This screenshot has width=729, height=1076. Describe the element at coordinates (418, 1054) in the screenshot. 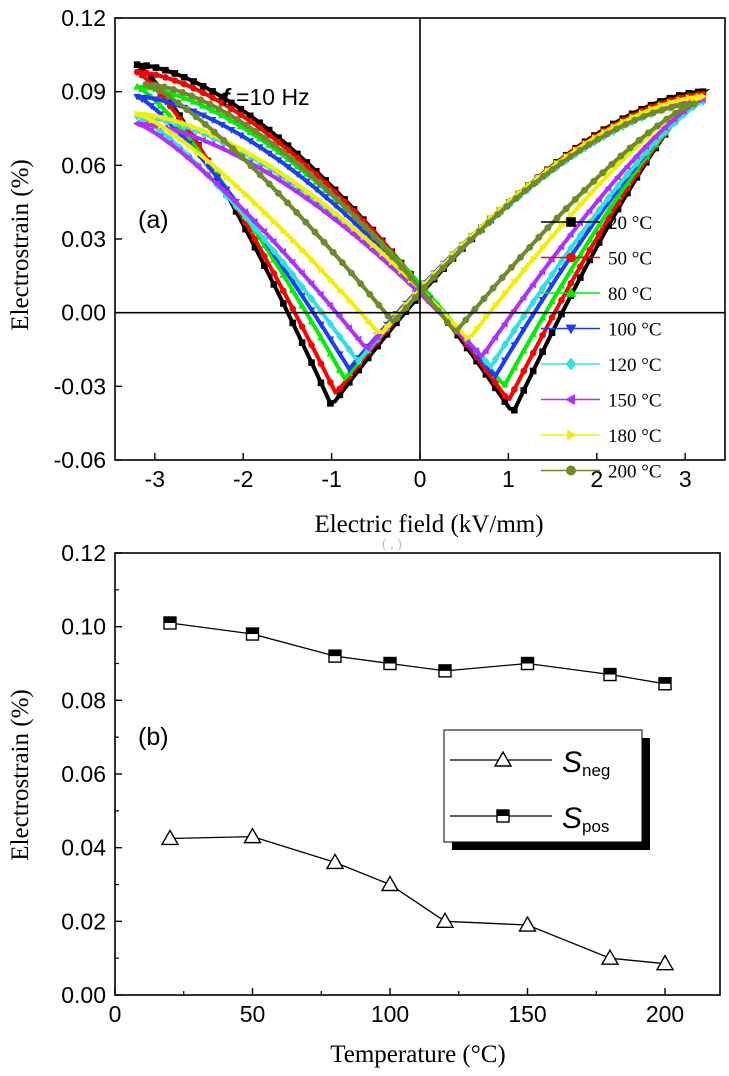

I see `panel-b-x-axis-title: Temperature (°C)` at that location.